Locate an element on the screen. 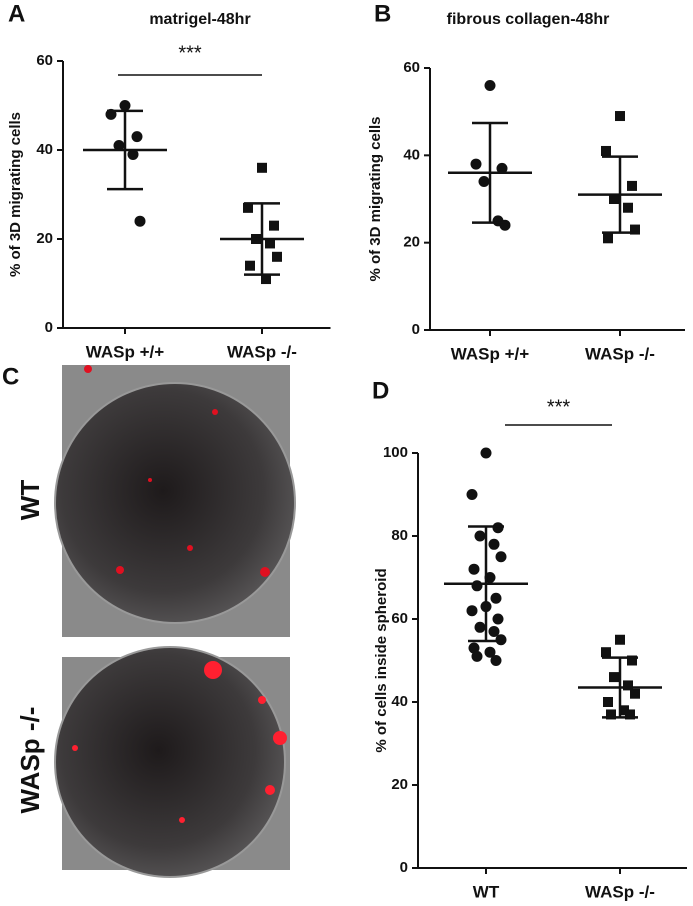 The height and width of the screenshot is (906, 693). x-tick-label: WT is located at coordinates (486, 891).